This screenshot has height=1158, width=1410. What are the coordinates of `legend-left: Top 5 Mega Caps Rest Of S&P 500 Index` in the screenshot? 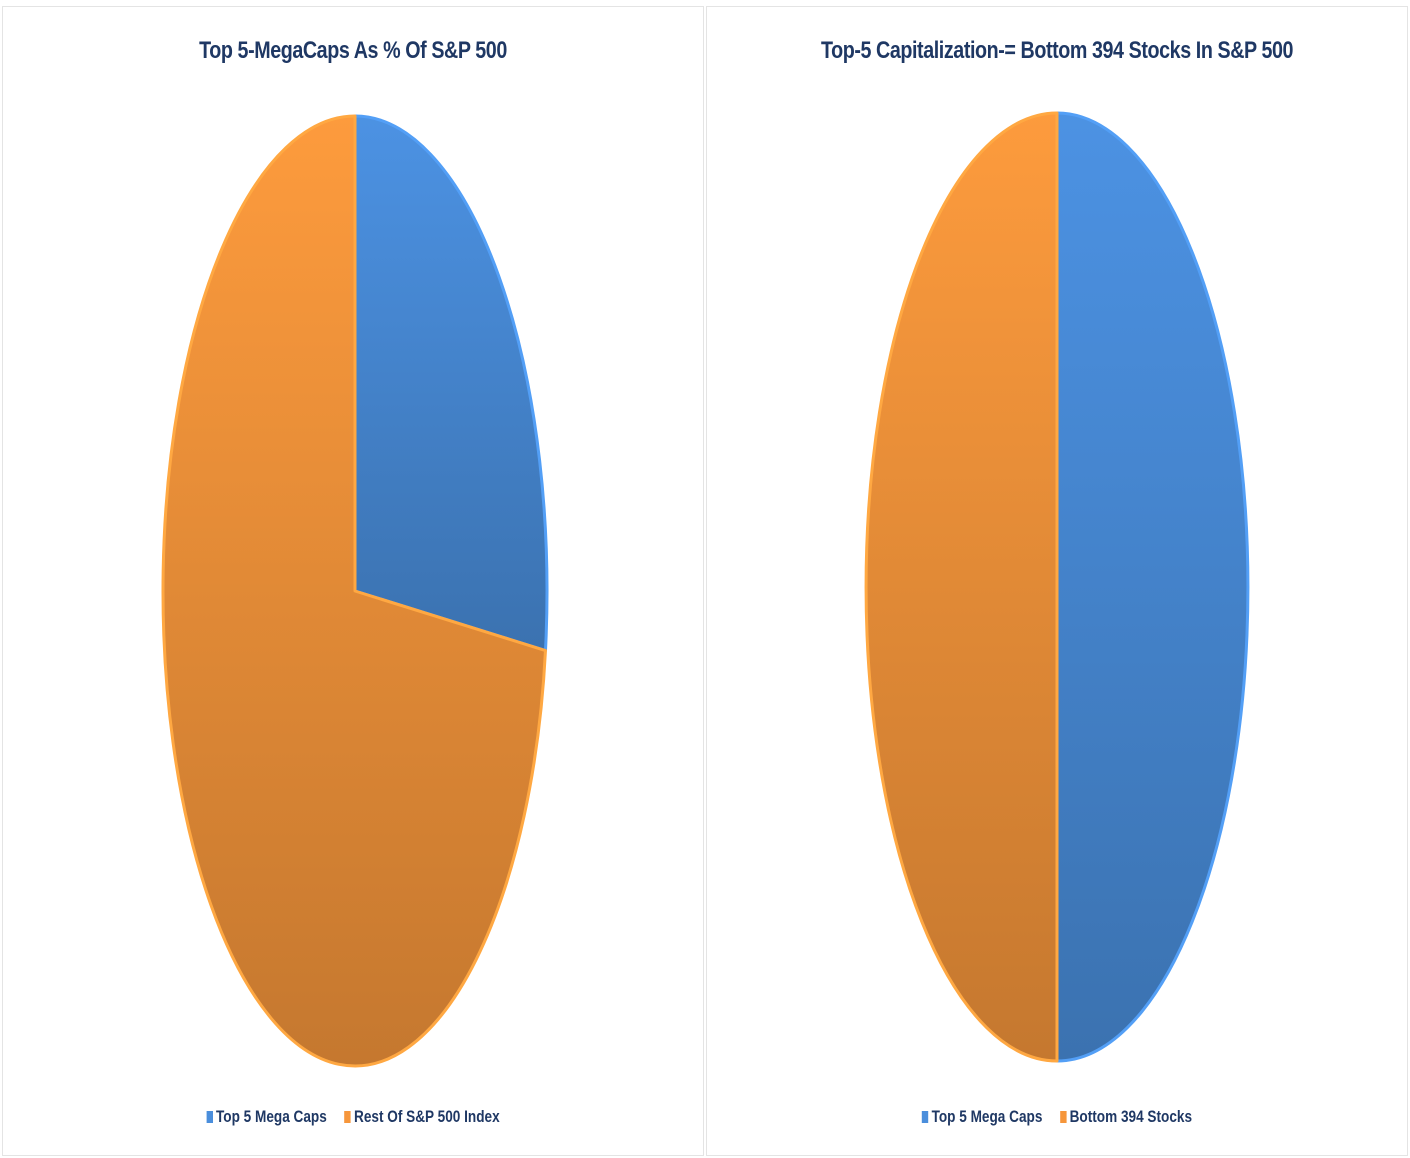 It's located at (353, 1117).